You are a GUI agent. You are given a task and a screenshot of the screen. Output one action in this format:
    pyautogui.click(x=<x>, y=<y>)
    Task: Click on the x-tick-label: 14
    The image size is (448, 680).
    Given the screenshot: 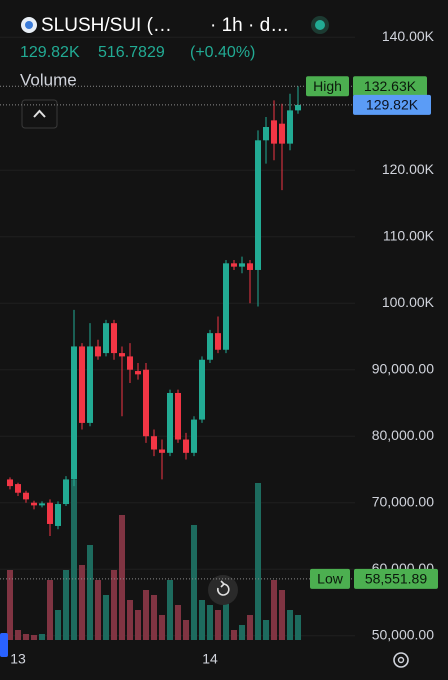 What is the action you would take?
    pyautogui.click(x=210, y=659)
    